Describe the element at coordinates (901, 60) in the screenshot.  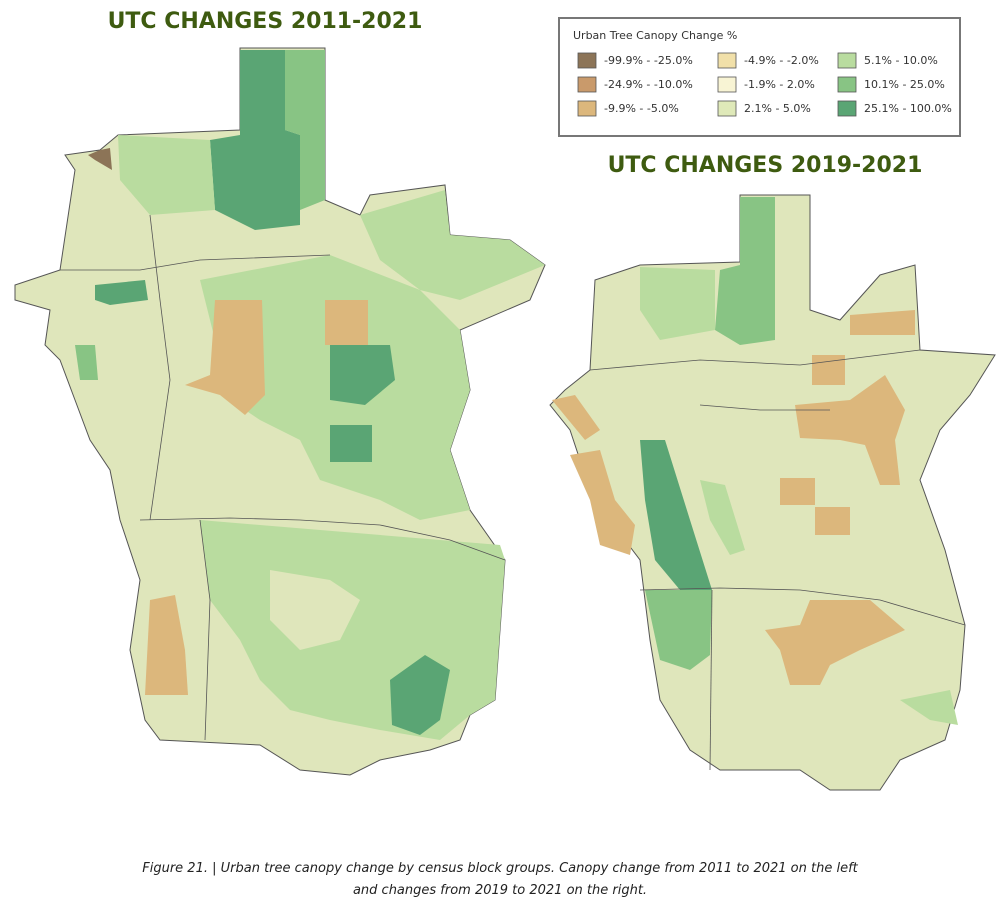
I see `legend-label: 5.1% - 10.0%` at that location.